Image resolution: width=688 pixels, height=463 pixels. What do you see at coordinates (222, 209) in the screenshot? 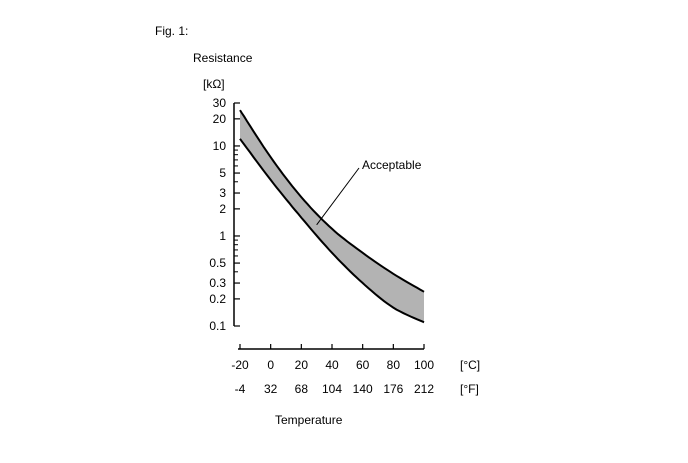
I see `y-tick-label: 2` at bounding box center [222, 209].